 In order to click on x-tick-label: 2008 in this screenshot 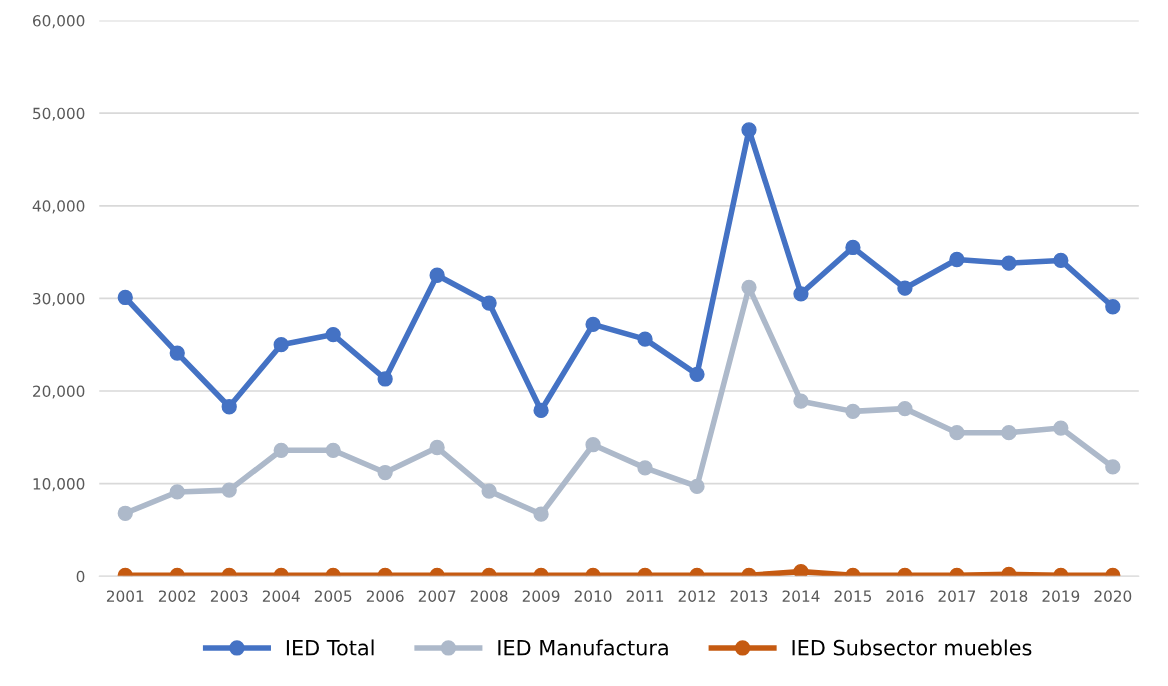, I will do `click(489, 596)`.